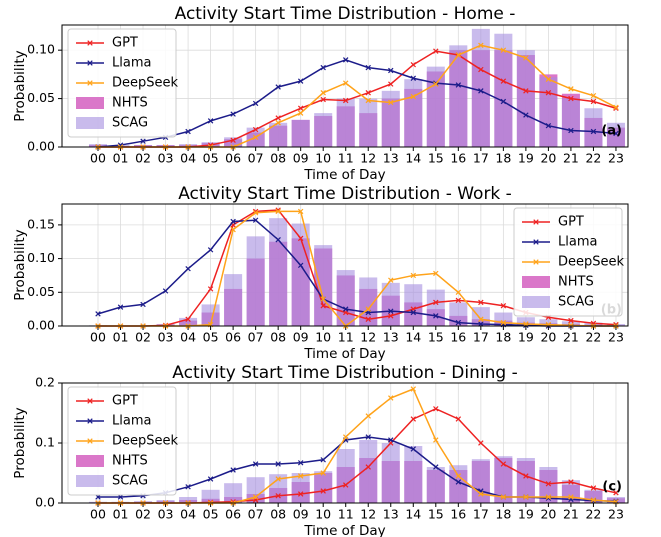 Image resolution: width=661 pixels, height=537 pixels. I want to click on x-axis-label: Time of Day, so click(344, 530).